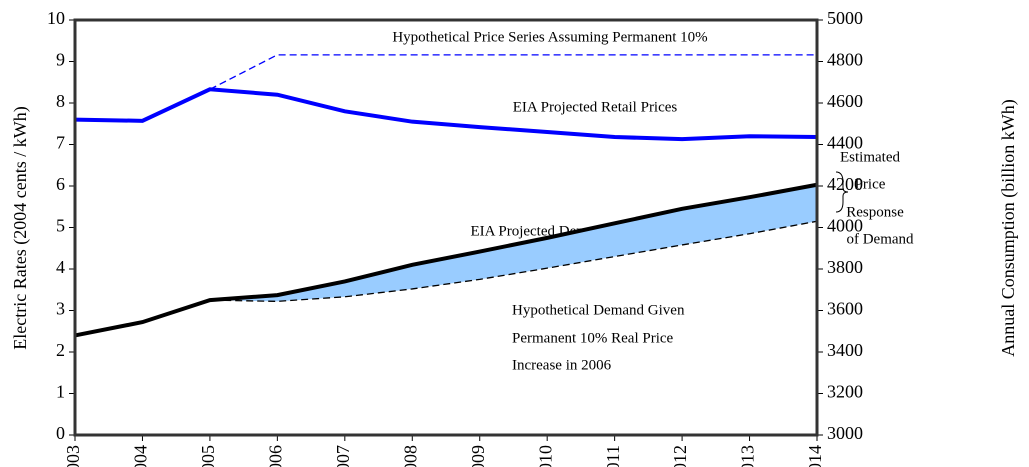  What do you see at coordinates (598, 310) in the screenshot?
I see `annotation: Hypothetical Demand Given` at bounding box center [598, 310].